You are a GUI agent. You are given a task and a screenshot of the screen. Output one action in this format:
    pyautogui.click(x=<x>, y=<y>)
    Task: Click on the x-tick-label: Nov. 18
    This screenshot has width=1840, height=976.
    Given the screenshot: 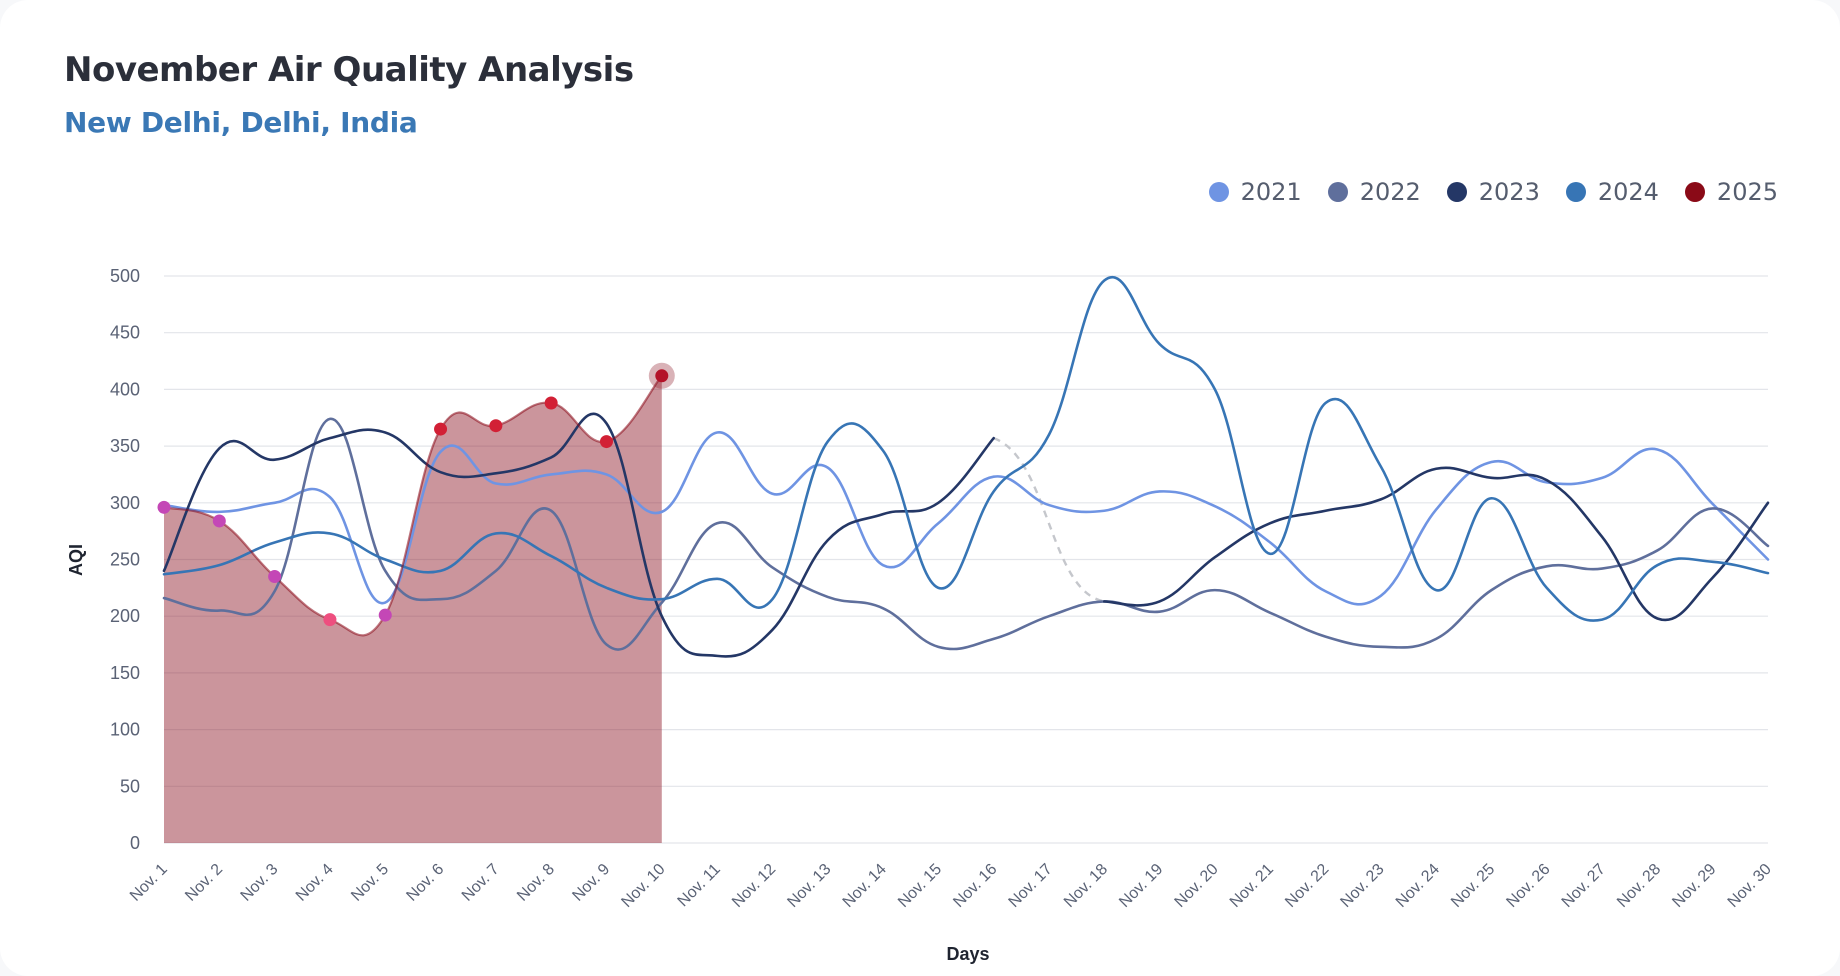 What is the action you would take?
    pyautogui.click(x=1086, y=886)
    